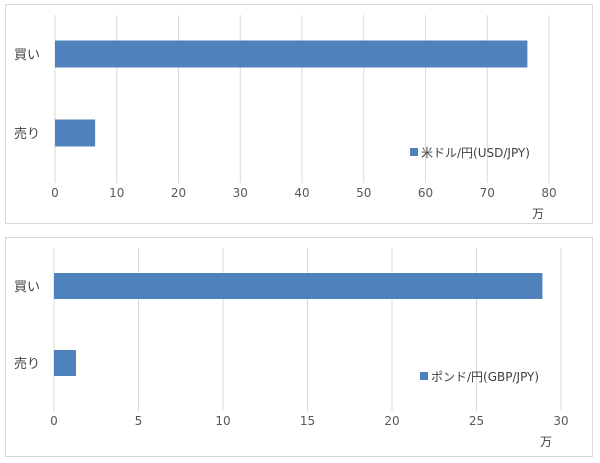 The width and height of the screenshot is (600, 463). I want to click on tick-label: 25, so click(476, 421).